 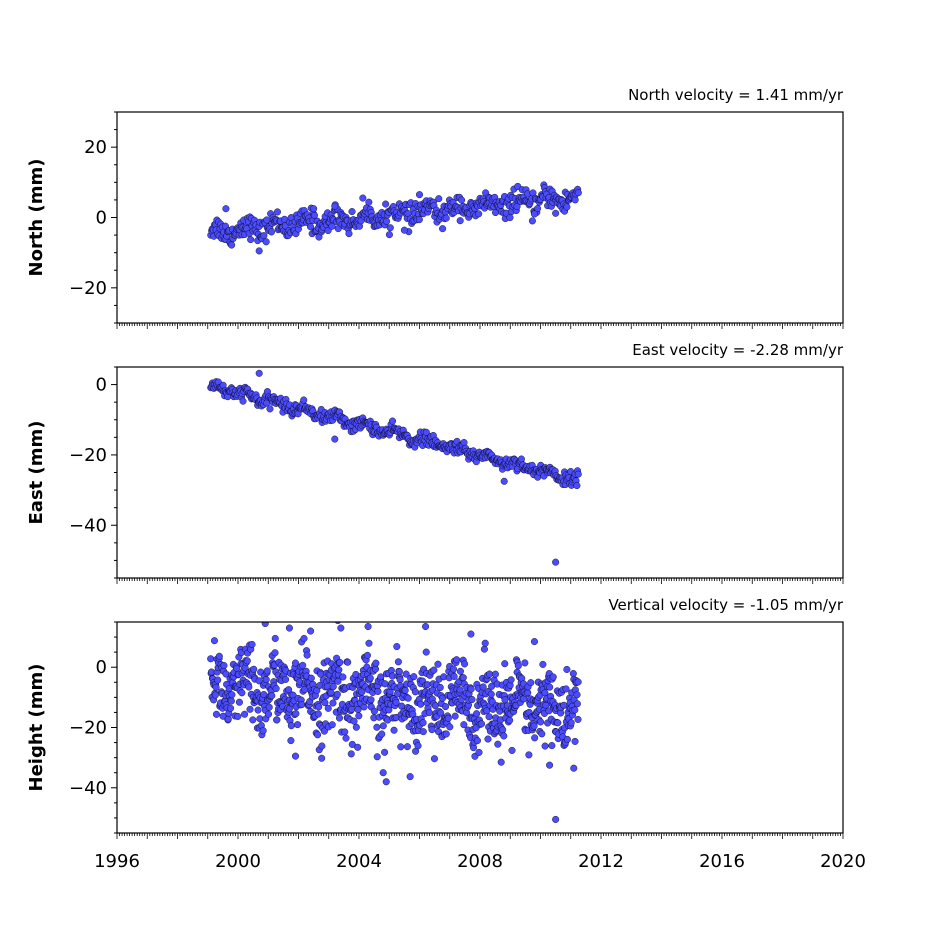 I want to click on x-tick-label: 2012, so click(x=601, y=861).